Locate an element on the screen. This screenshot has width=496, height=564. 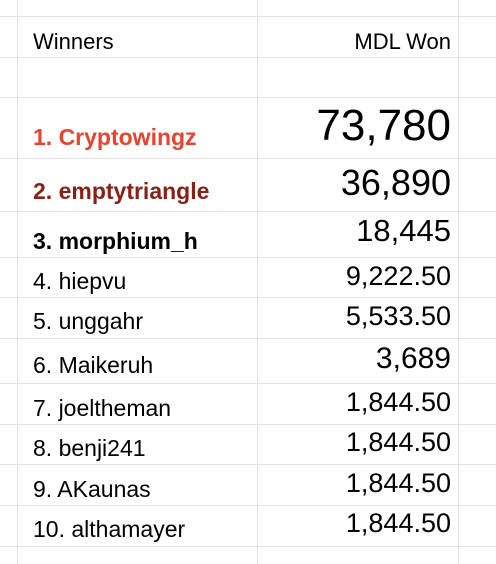
mdl-won-cell: 18,445 is located at coordinates (403, 230).